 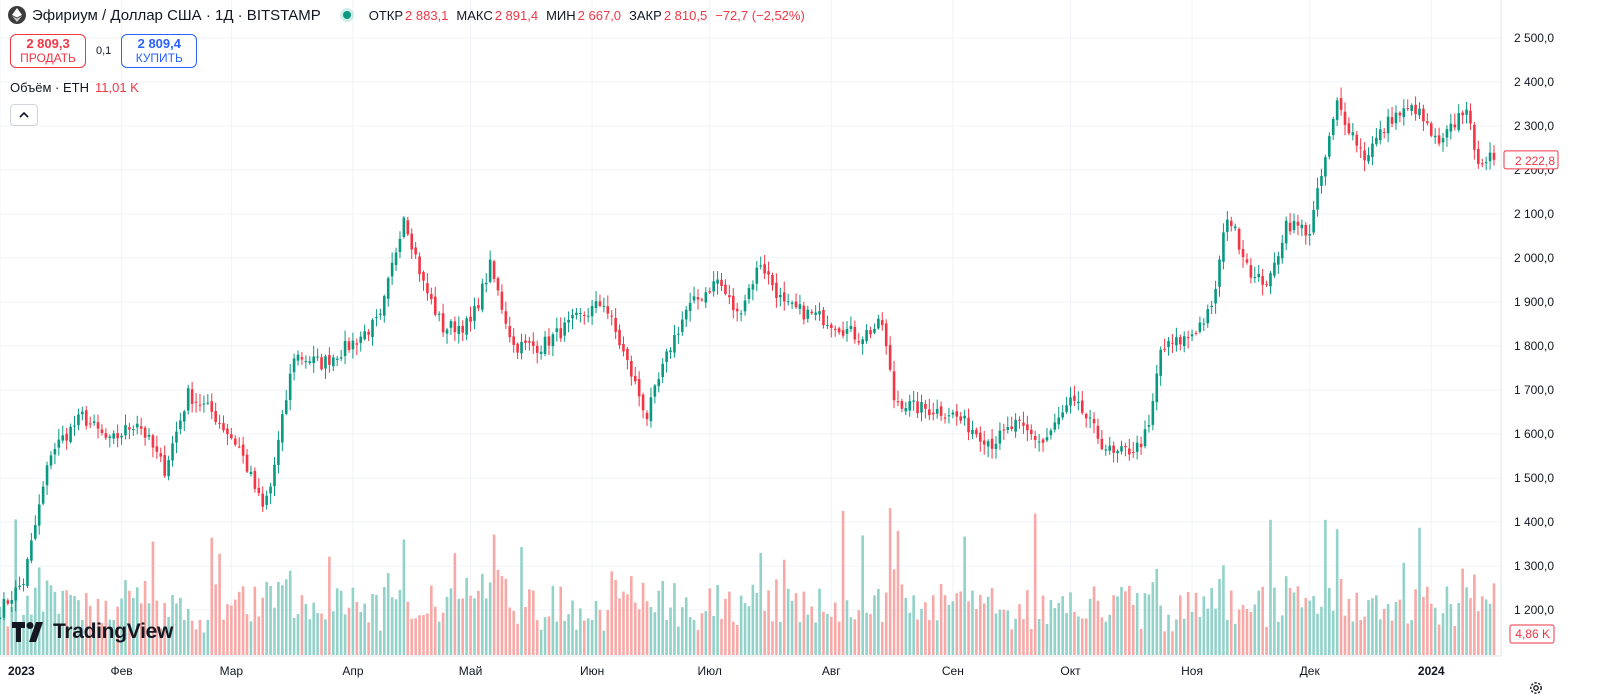 I want to click on sell-button: 2 809,3 ПРОДАТЬ, so click(x=48, y=51).